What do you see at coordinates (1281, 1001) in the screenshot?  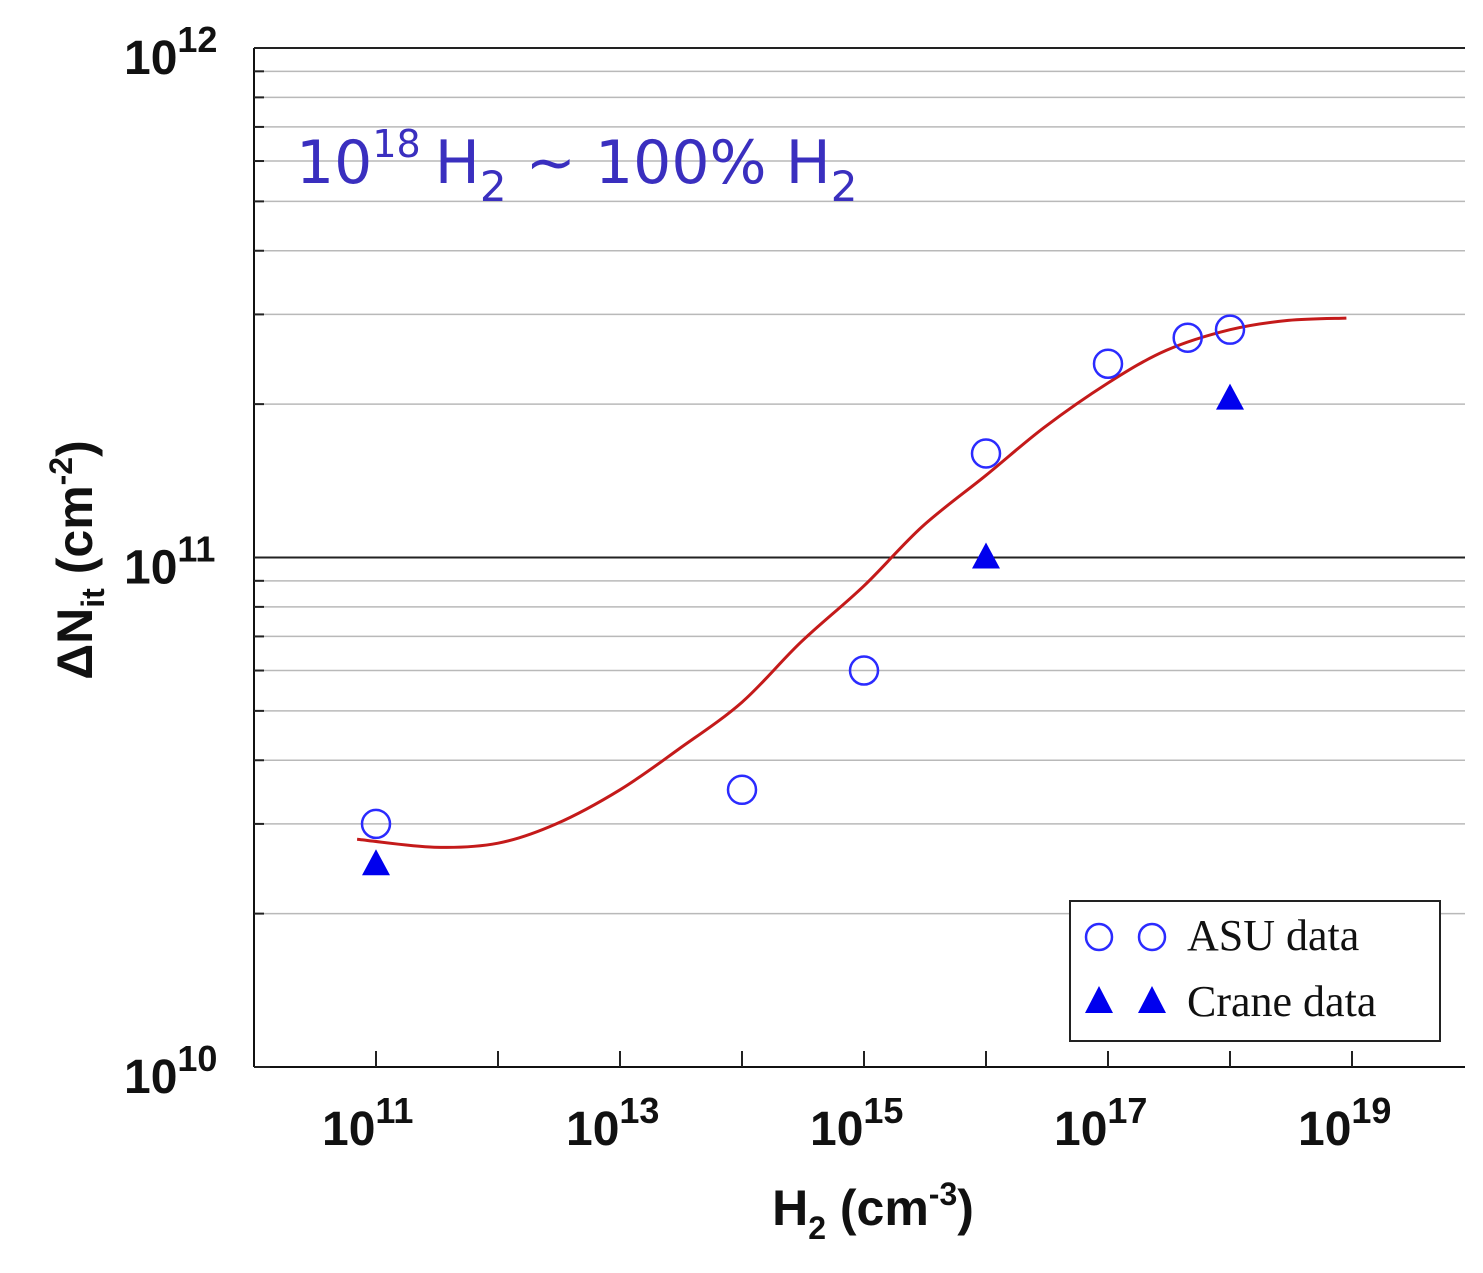 I see `legend-crane-label: Crane data` at bounding box center [1281, 1001].